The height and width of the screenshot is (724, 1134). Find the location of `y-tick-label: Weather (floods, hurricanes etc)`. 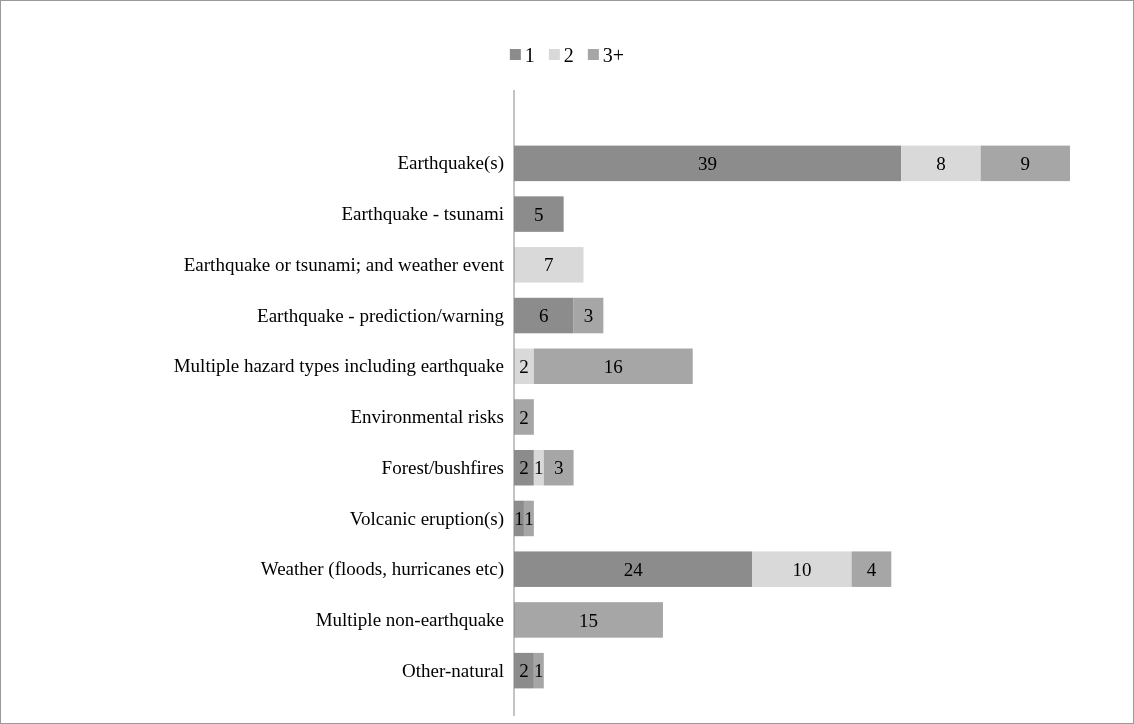

y-tick-label: Weather (floods, hurricanes etc) is located at coordinates (382, 569).